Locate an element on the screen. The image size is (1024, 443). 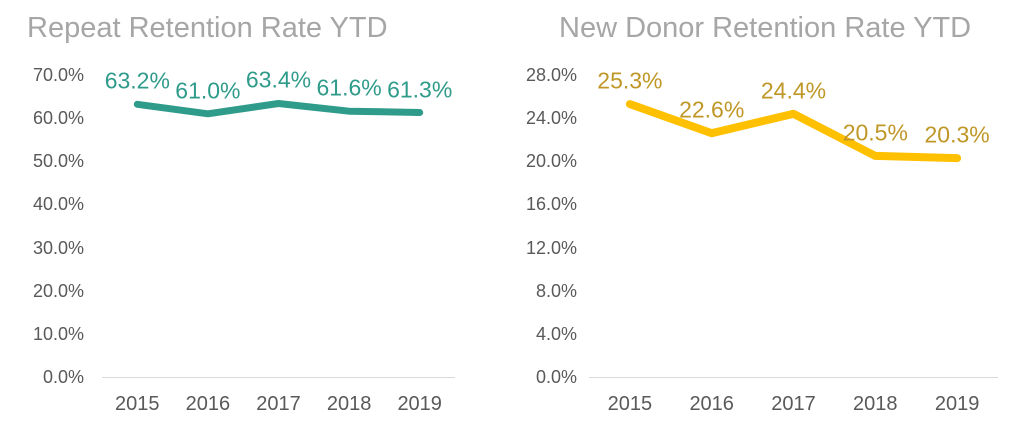
data-point-label: 25.3% is located at coordinates (630, 80).